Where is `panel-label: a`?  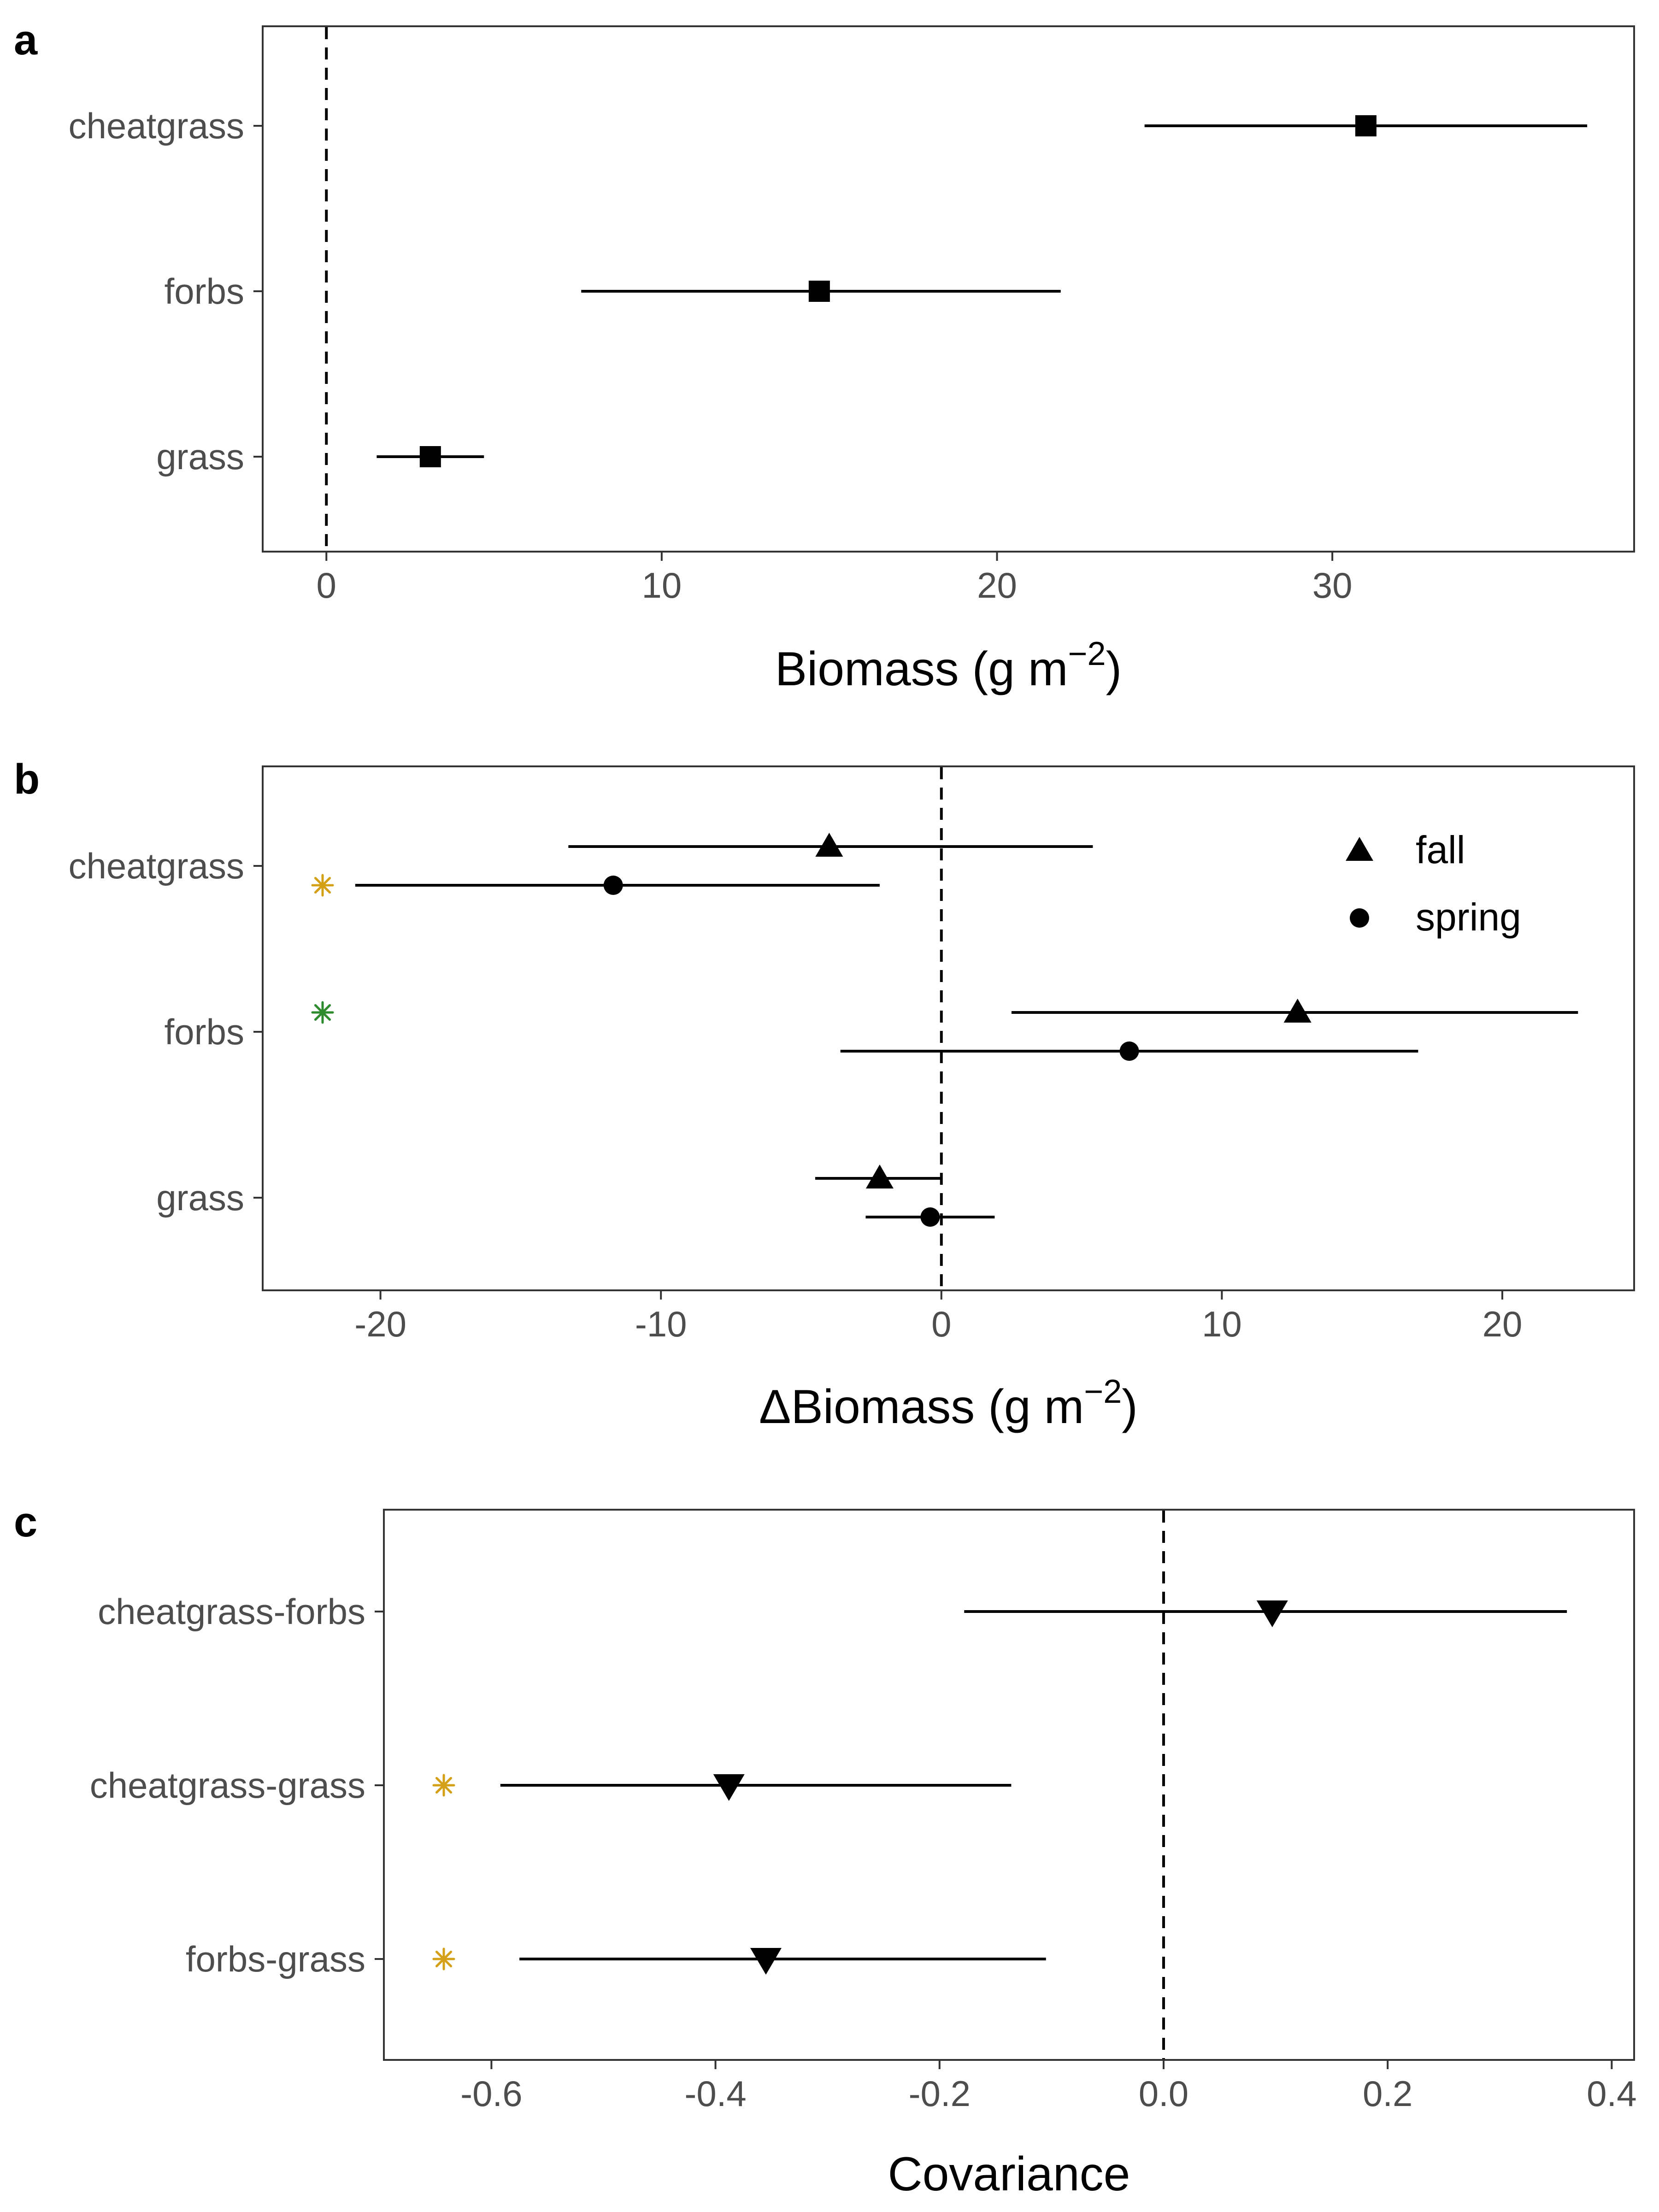 panel-label: a is located at coordinates (26, 40).